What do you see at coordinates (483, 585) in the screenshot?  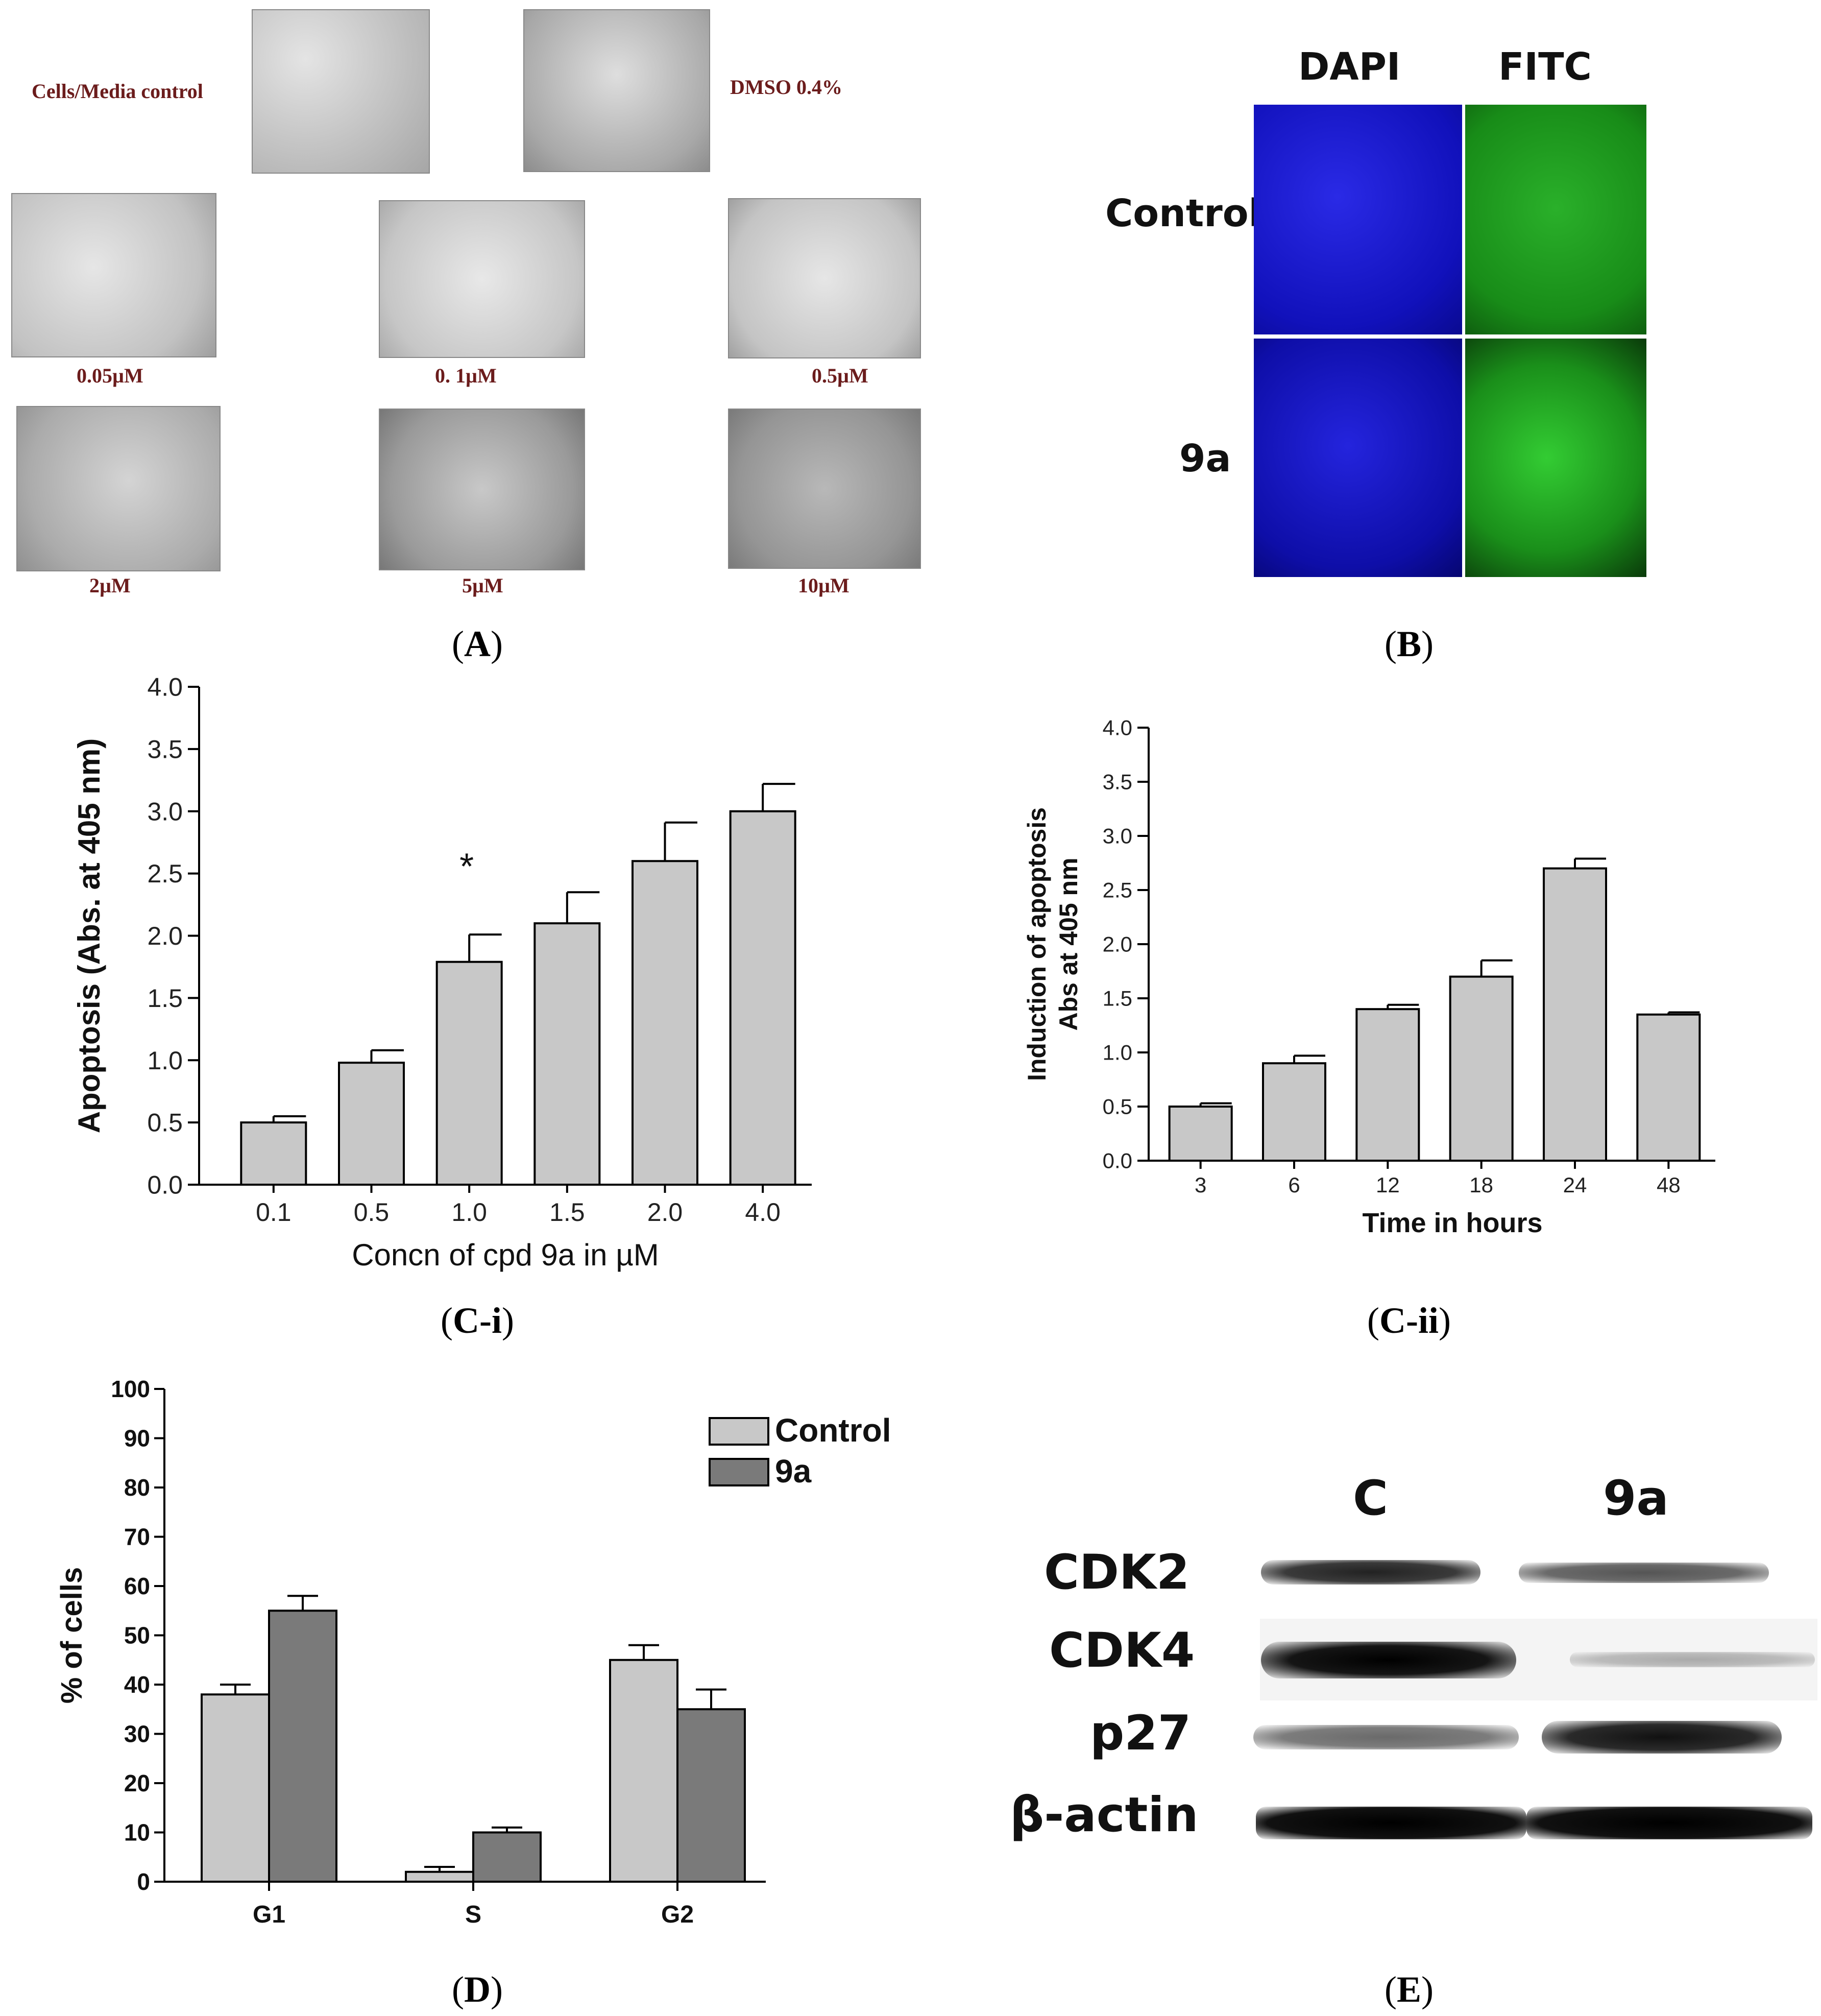 I see `label-conc-4: 5µM` at bounding box center [483, 585].